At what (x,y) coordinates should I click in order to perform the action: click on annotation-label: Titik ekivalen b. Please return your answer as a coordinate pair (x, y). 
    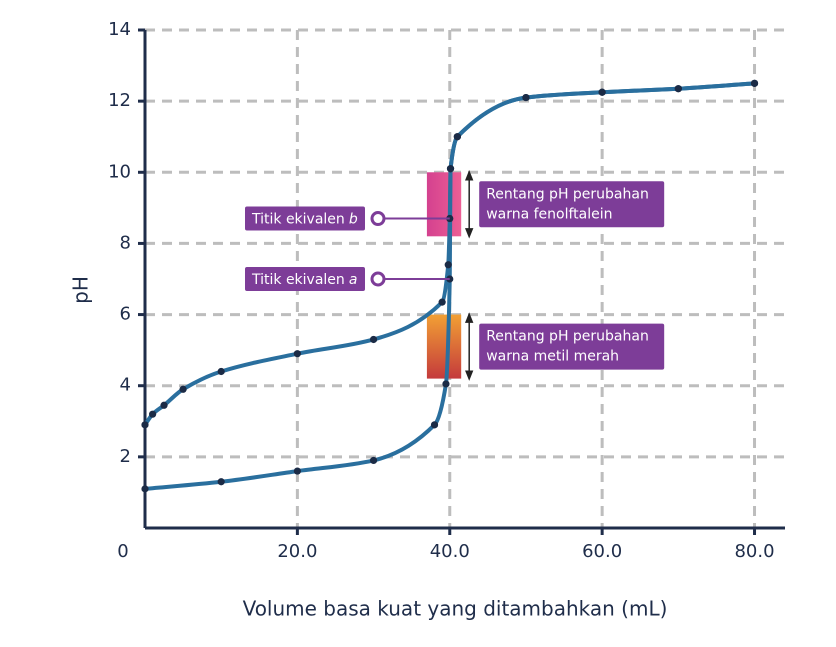
    Looking at the image, I should click on (304, 220).